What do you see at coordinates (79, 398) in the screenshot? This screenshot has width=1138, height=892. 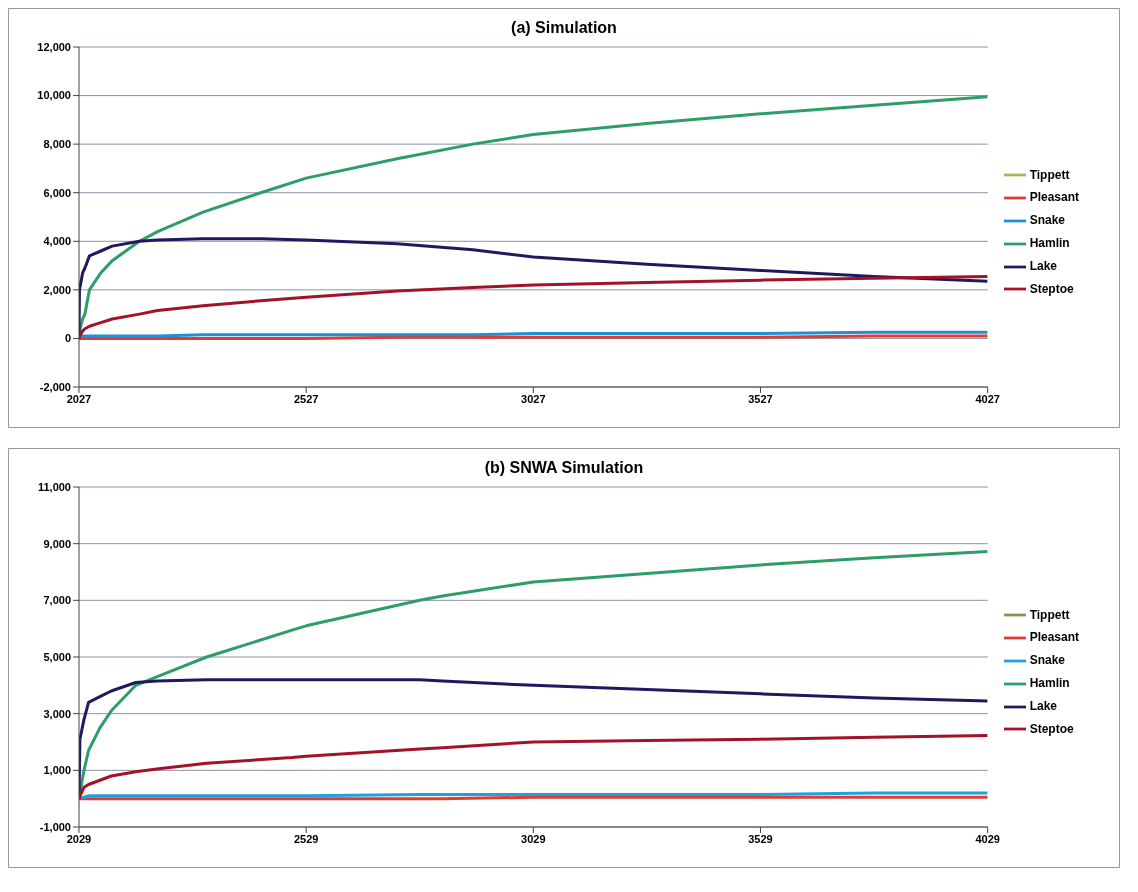 I see `x-tick-label: 2027` at bounding box center [79, 398].